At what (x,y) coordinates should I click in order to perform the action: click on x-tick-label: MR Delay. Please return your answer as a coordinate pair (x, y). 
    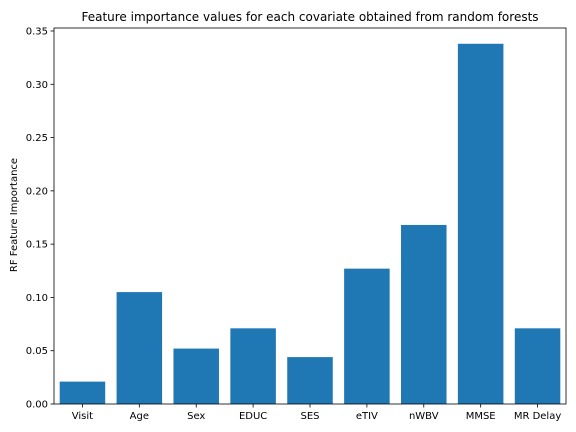
    Looking at the image, I should click on (538, 416).